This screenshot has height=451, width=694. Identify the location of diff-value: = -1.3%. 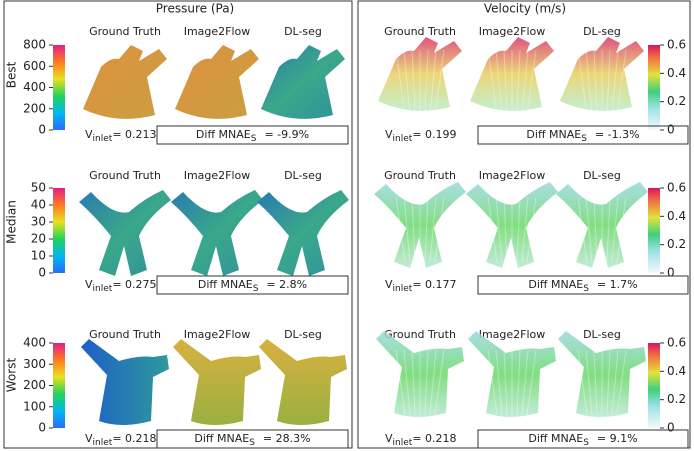
(617, 134).